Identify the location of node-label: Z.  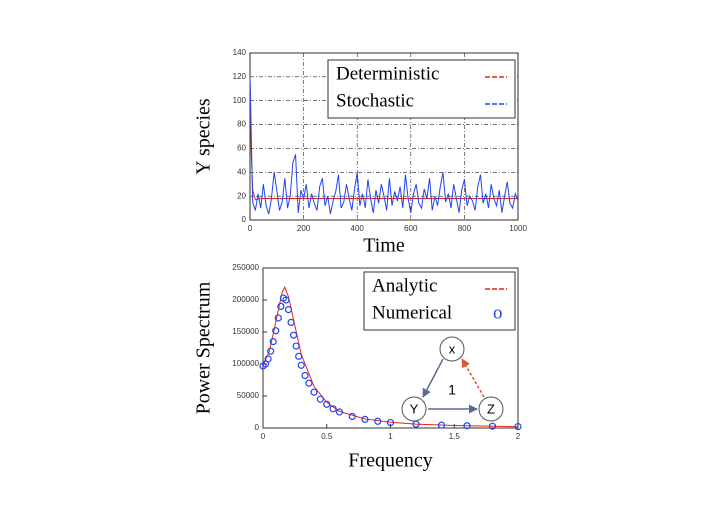
(491, 408).